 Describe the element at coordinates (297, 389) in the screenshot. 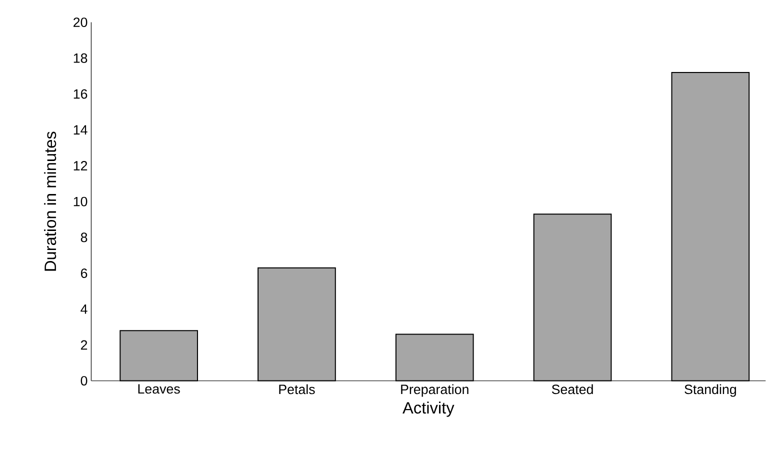

I see `x-tick-label: Petals` at that location.